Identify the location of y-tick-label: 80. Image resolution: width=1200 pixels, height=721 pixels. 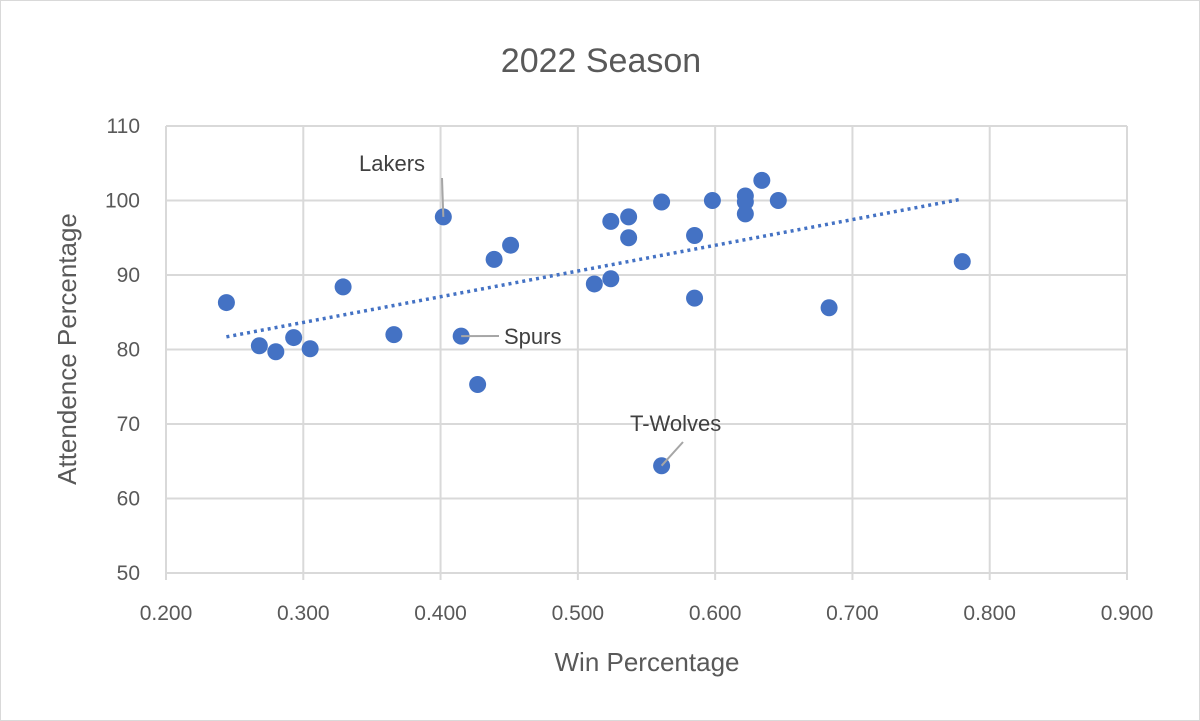
(128, 350).